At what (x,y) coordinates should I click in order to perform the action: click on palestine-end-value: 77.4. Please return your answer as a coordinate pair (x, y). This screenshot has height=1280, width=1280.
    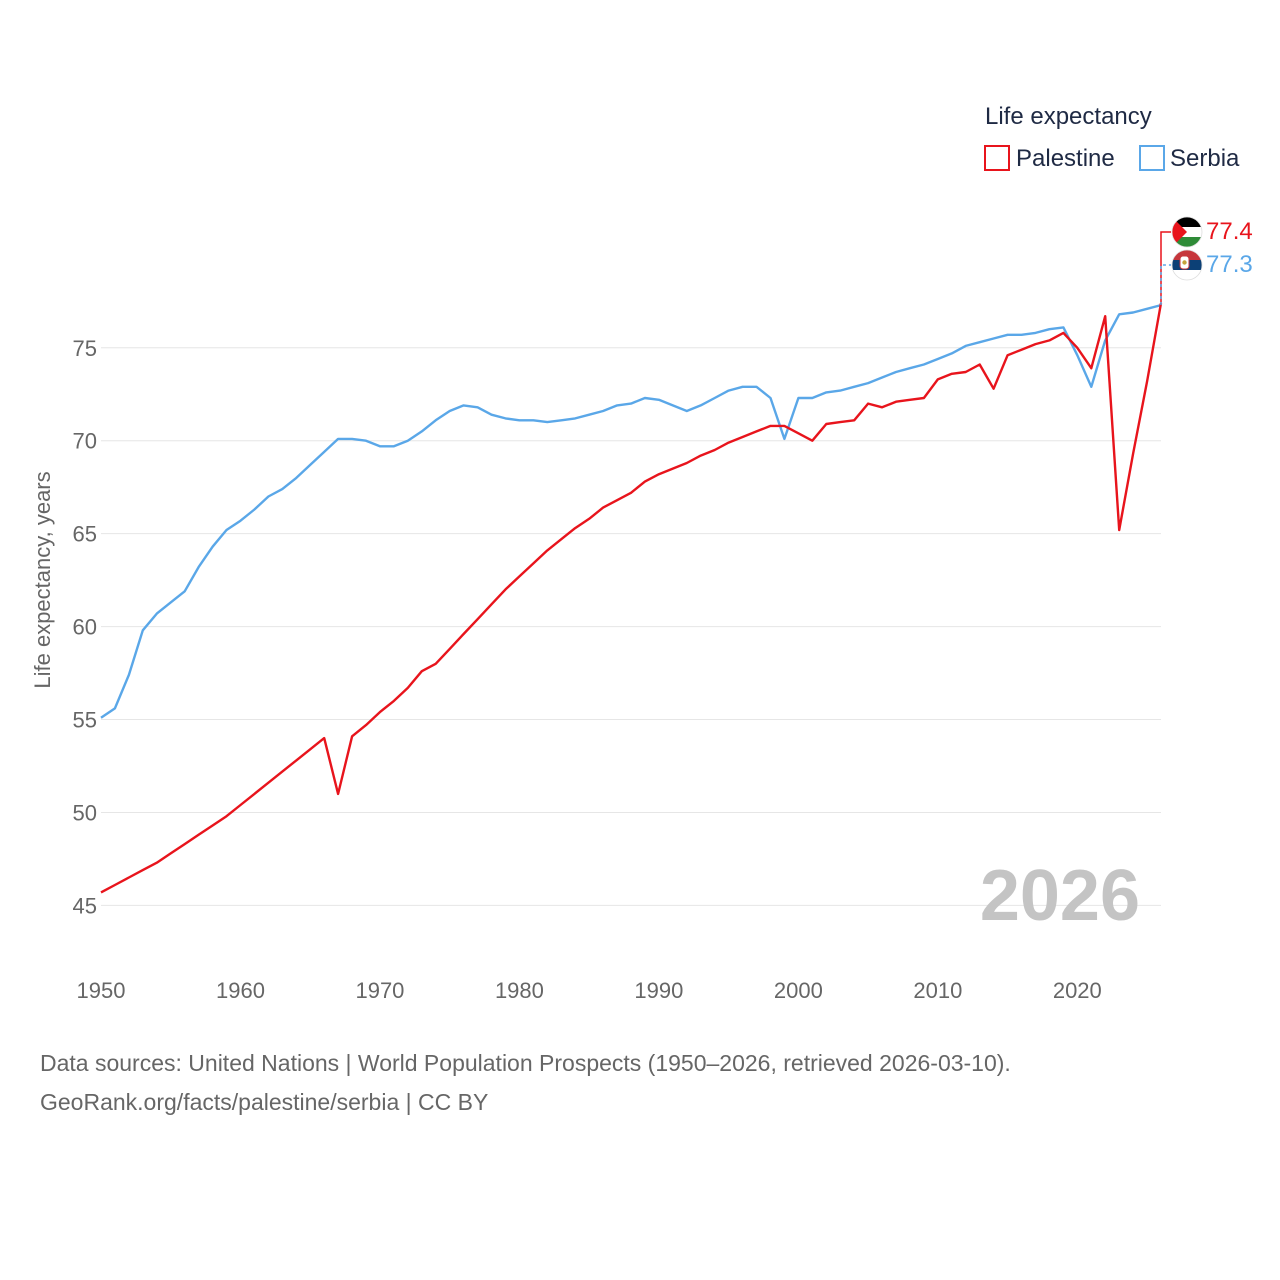
    Looking at the image, I should click on (1229, 231).